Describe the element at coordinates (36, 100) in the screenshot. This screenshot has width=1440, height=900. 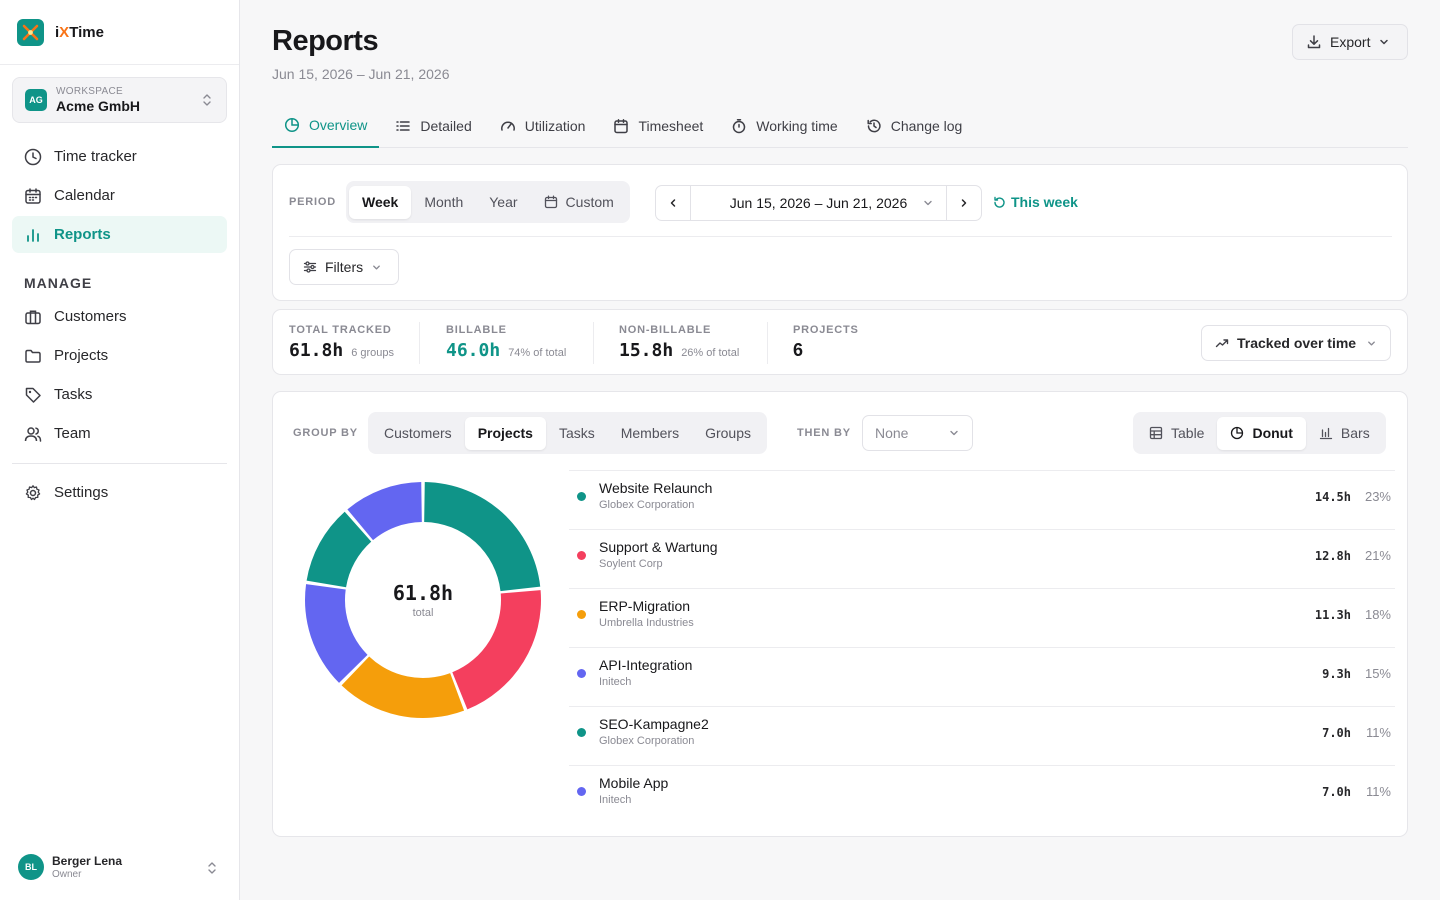
I see `workspace-badge: AG` at that location.